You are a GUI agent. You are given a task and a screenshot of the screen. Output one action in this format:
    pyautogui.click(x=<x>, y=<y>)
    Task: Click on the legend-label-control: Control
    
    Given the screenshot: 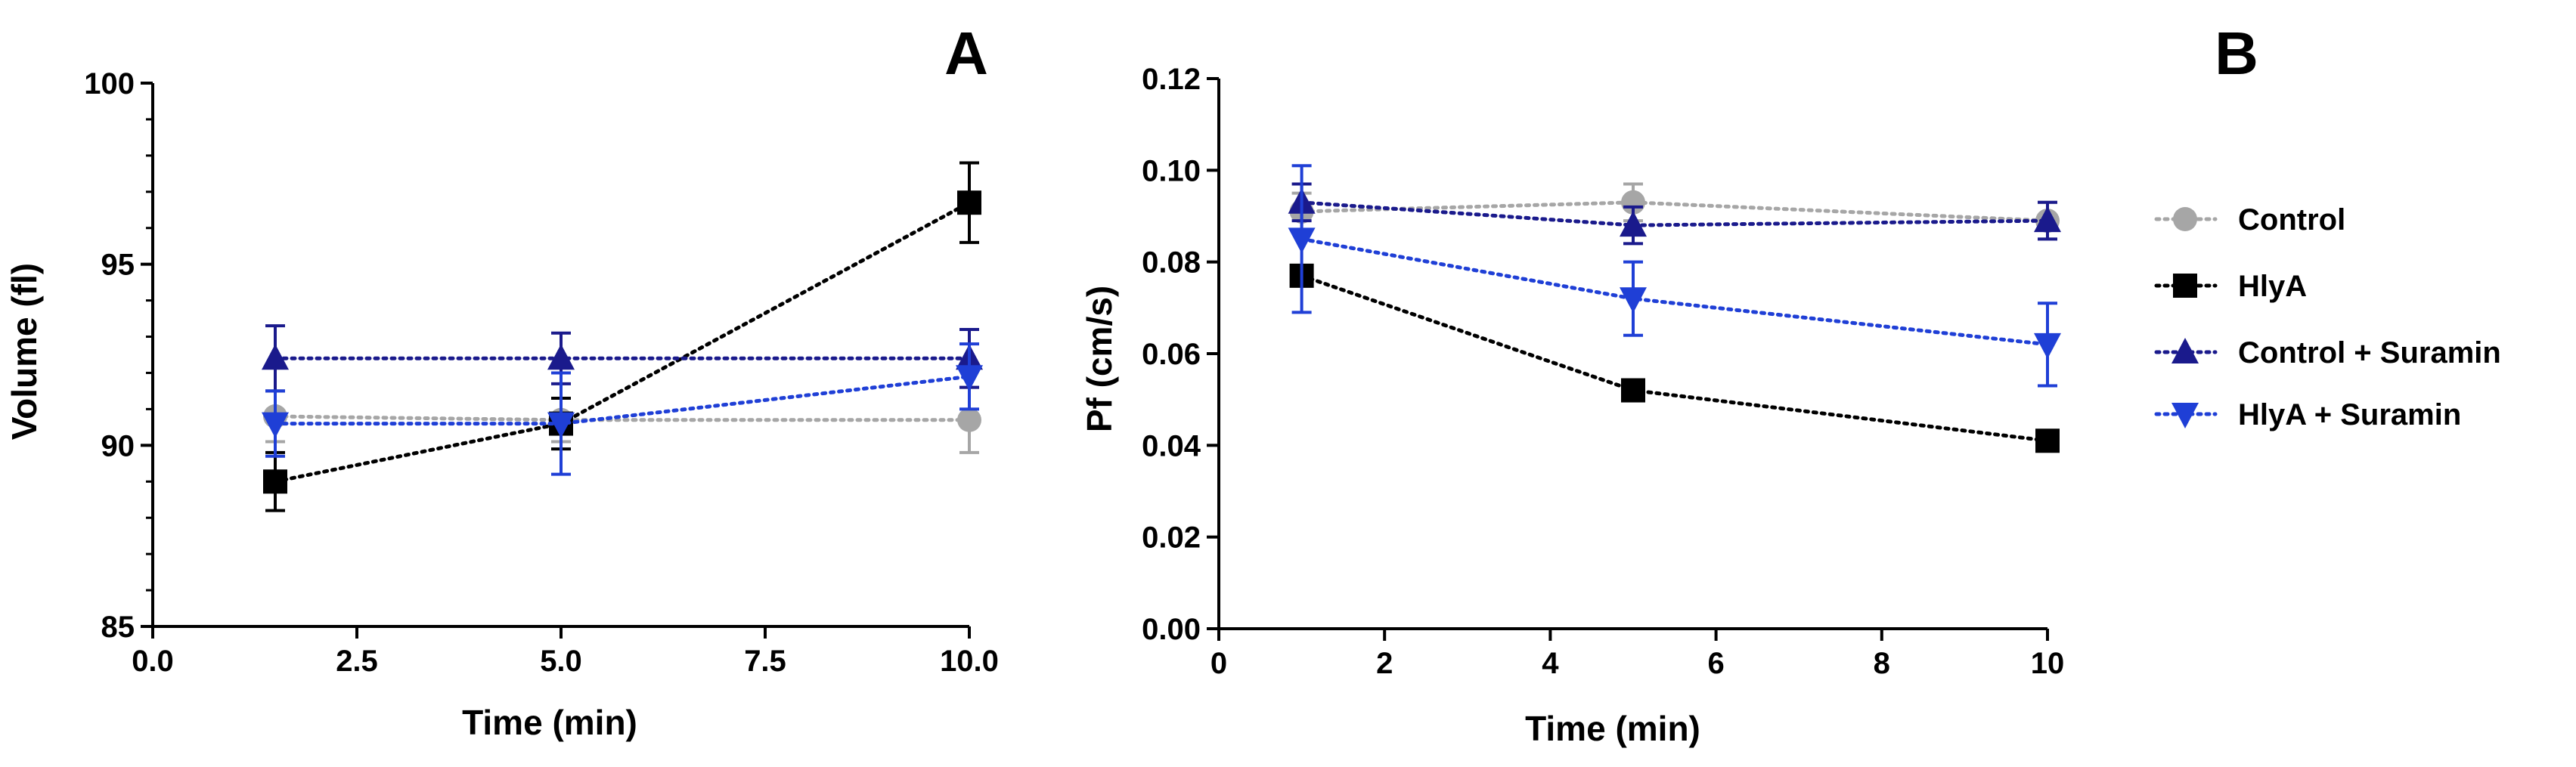 What is the action you would take?
    pyautogui.click(x=2291, y=220)
    